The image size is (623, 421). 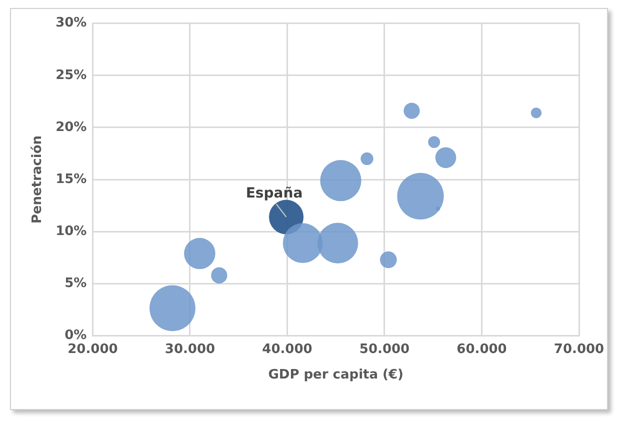 I want to click on y-axis-title: Penetración, so click(x=38, y=179).